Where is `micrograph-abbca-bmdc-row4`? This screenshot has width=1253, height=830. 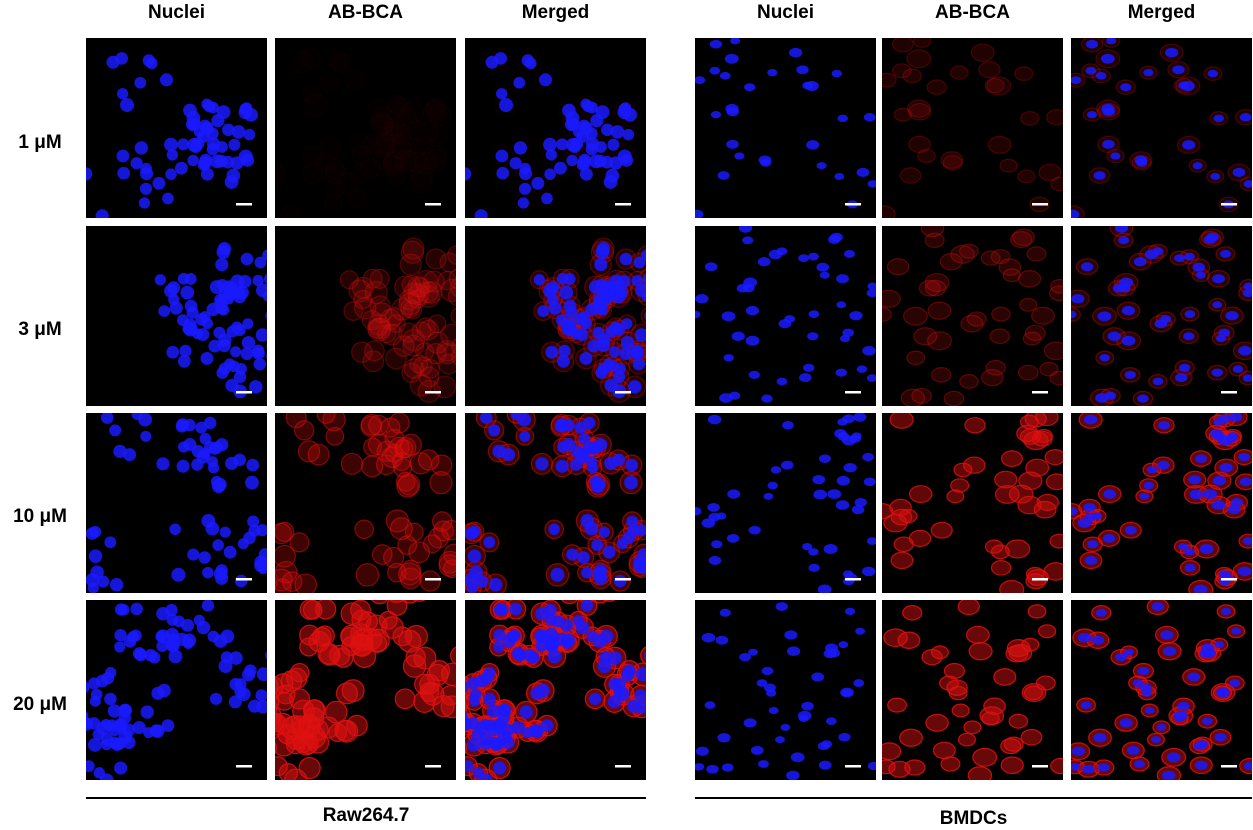
micrograph-abbca-bmdc-row4 is located at coordinates (972, 690).